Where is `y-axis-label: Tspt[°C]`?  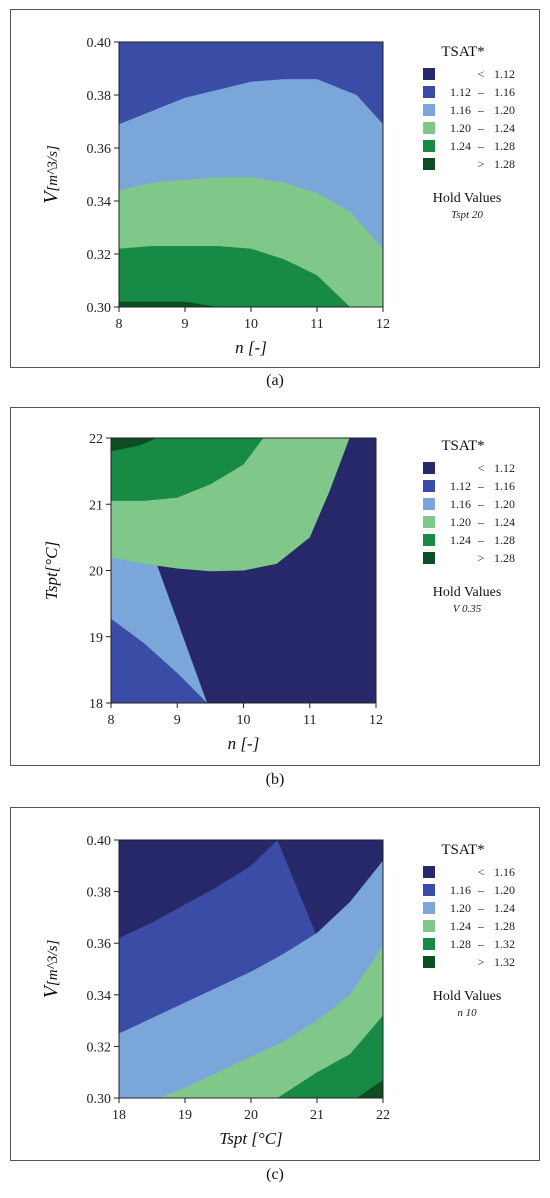 y-axis-label: Tspt[°C] is located at coordinates (51, 570).